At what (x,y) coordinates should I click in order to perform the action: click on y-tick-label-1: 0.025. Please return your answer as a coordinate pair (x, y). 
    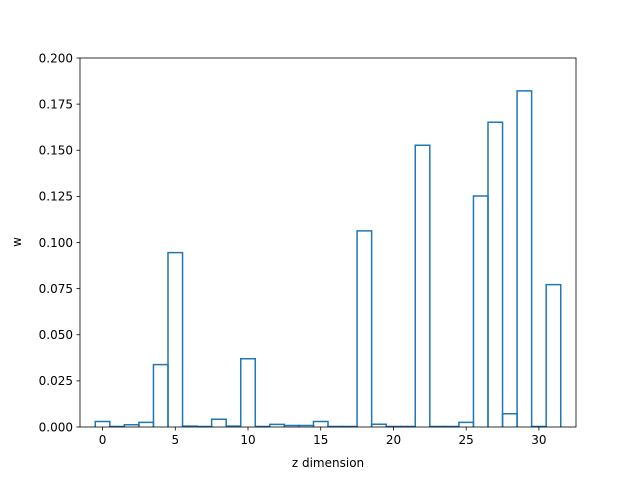
    Looking at the image, I should click on (56, 381).